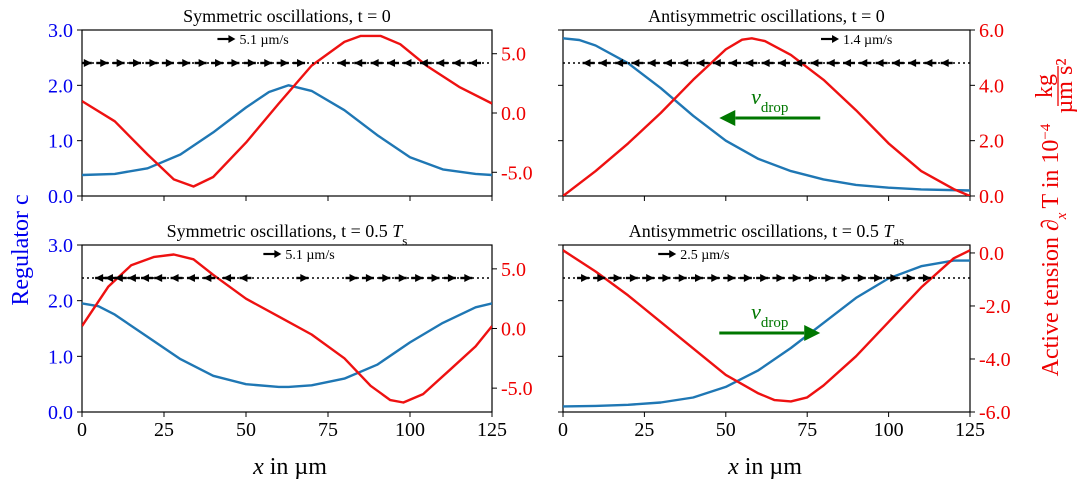 This screenshot has height=481, width=1081. I want to click on panel-title-main: Symmetric oscillations, t = 0.5, so click(280, 231).